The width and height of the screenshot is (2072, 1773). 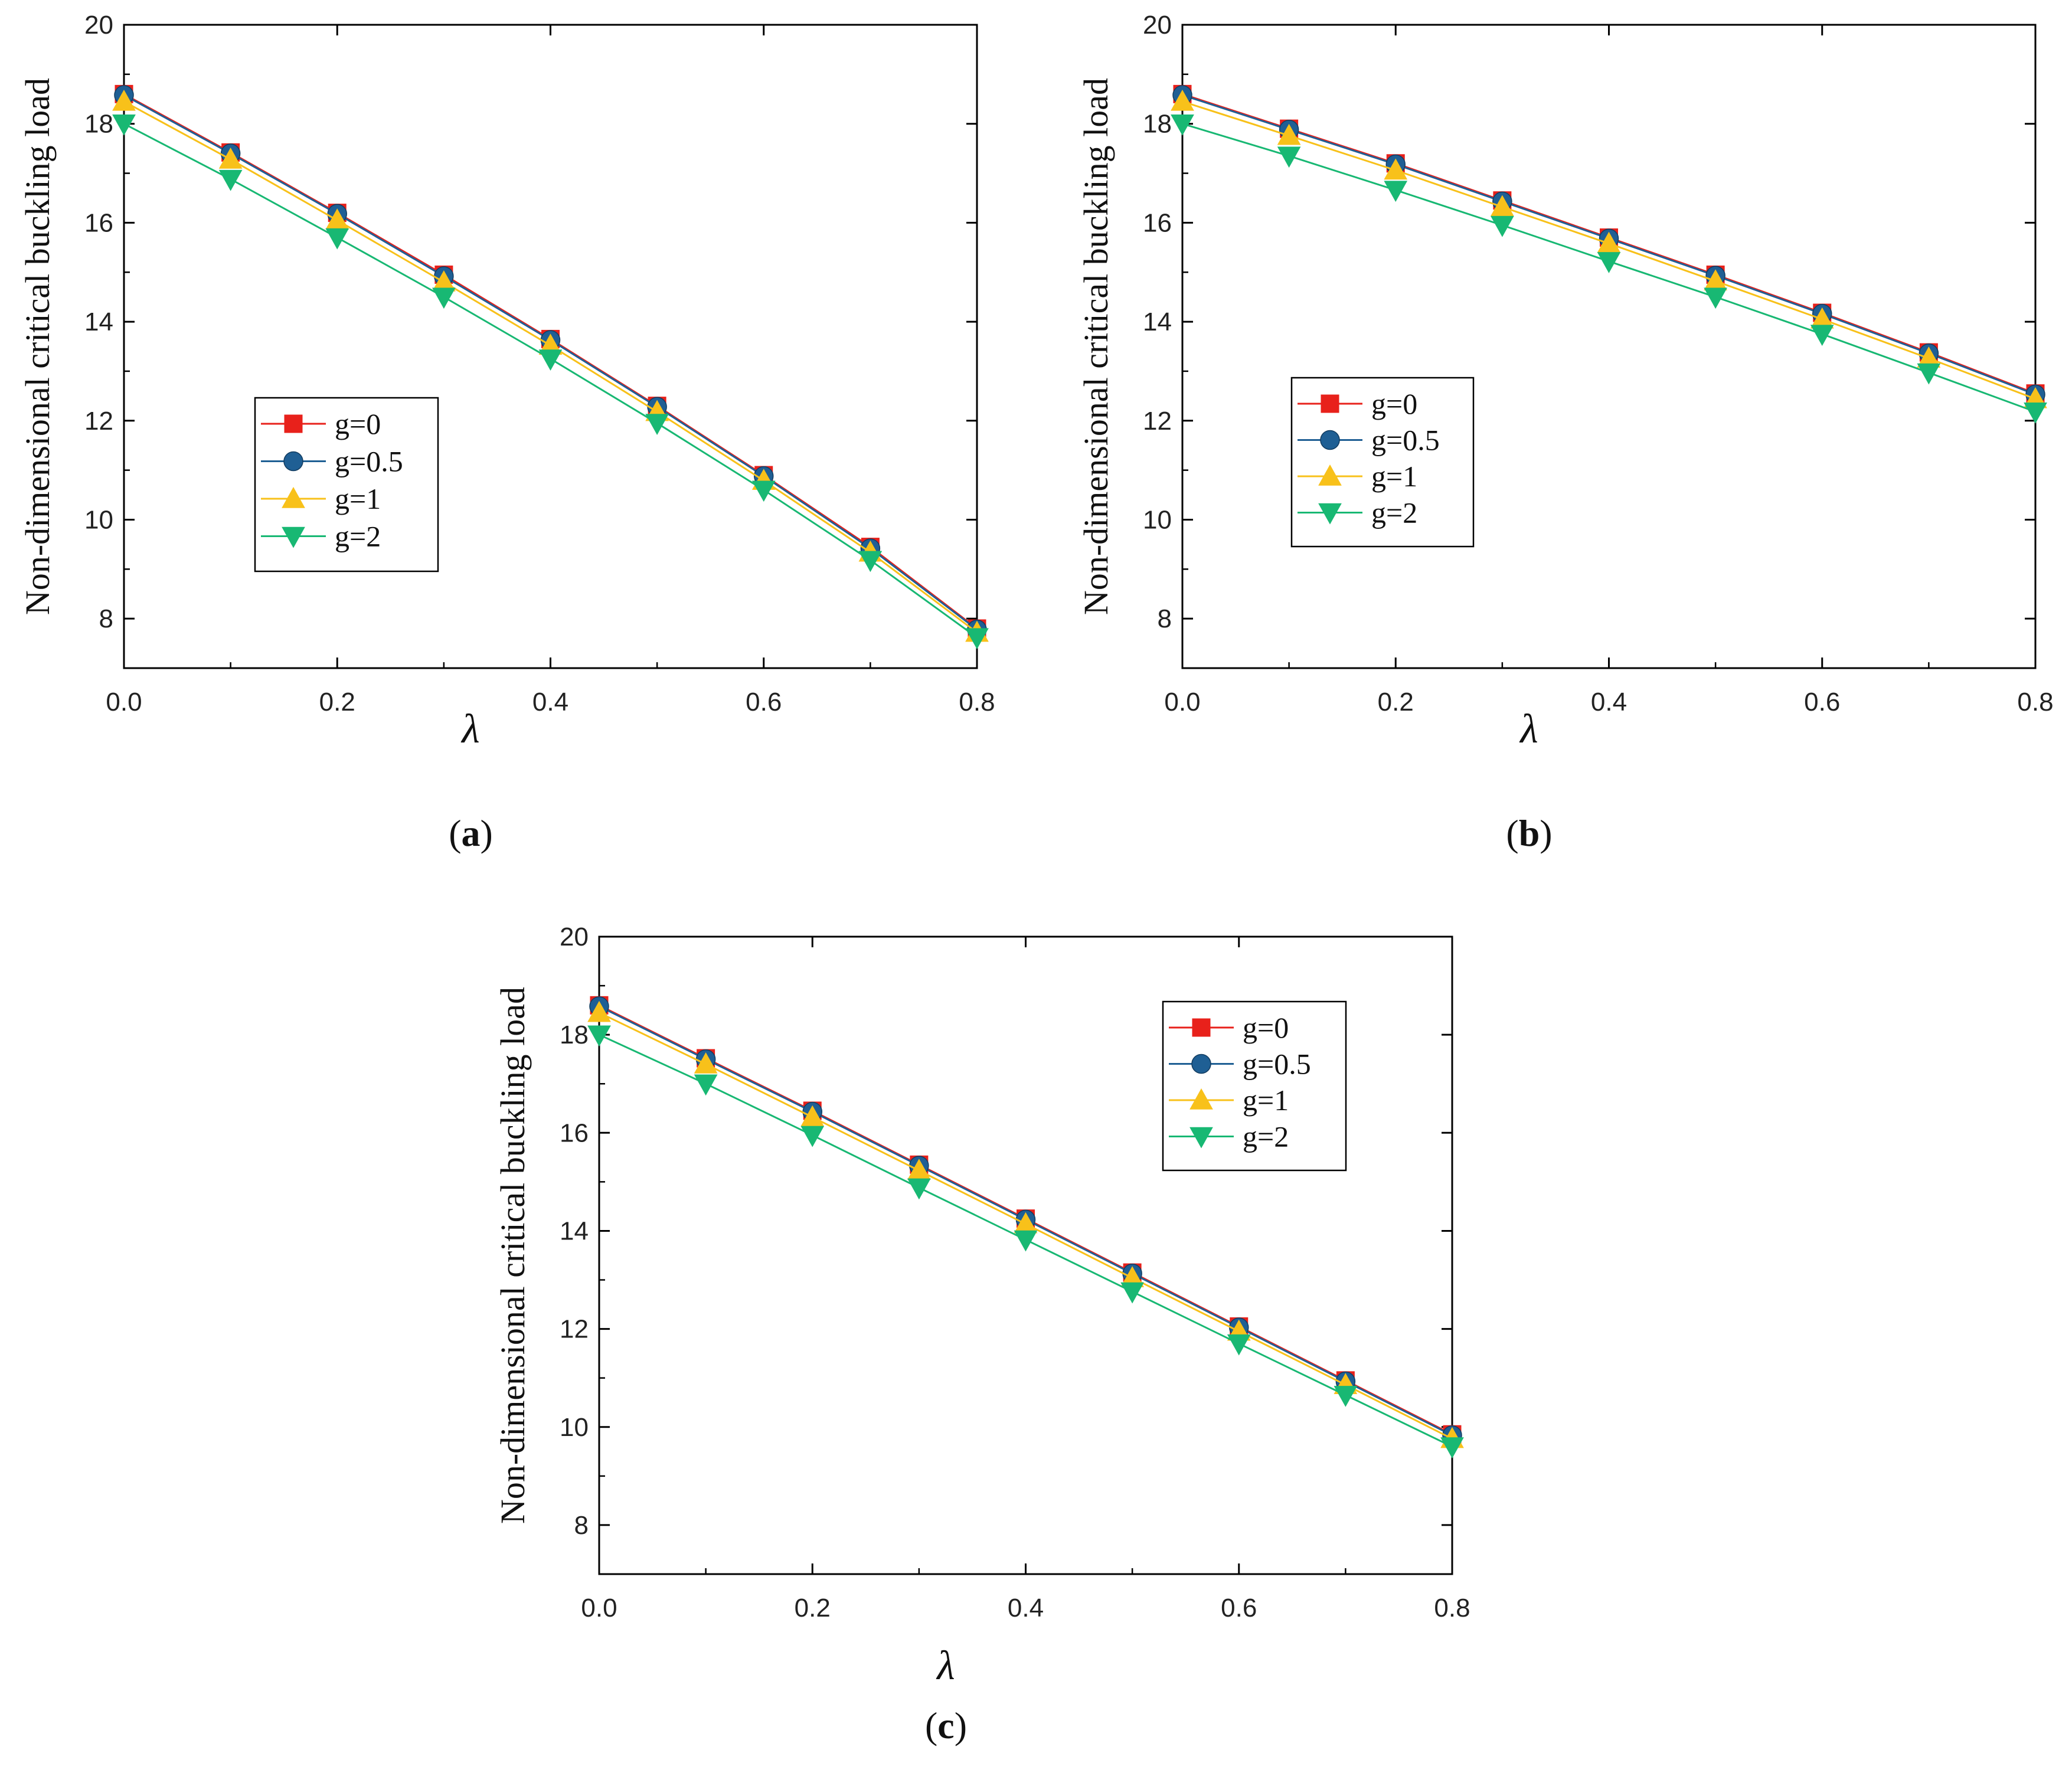 I want to click on panel-caption: (b), so click(x=1529, y=833).